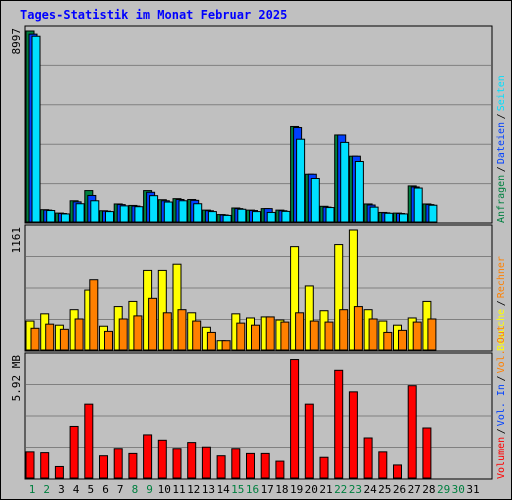  I want to click on x-tick-label-day-12: 12, so click(193, 489).